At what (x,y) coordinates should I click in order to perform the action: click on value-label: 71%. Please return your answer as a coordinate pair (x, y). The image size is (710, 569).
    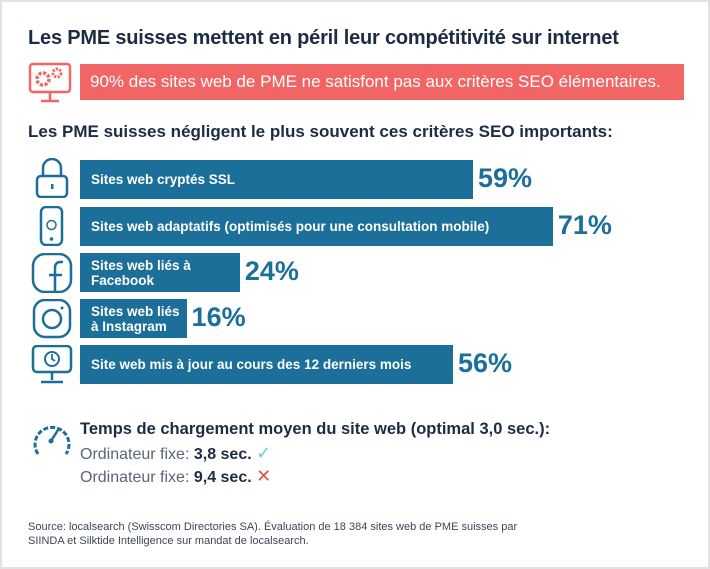
    Looking at the image, I should click on (584, 225).